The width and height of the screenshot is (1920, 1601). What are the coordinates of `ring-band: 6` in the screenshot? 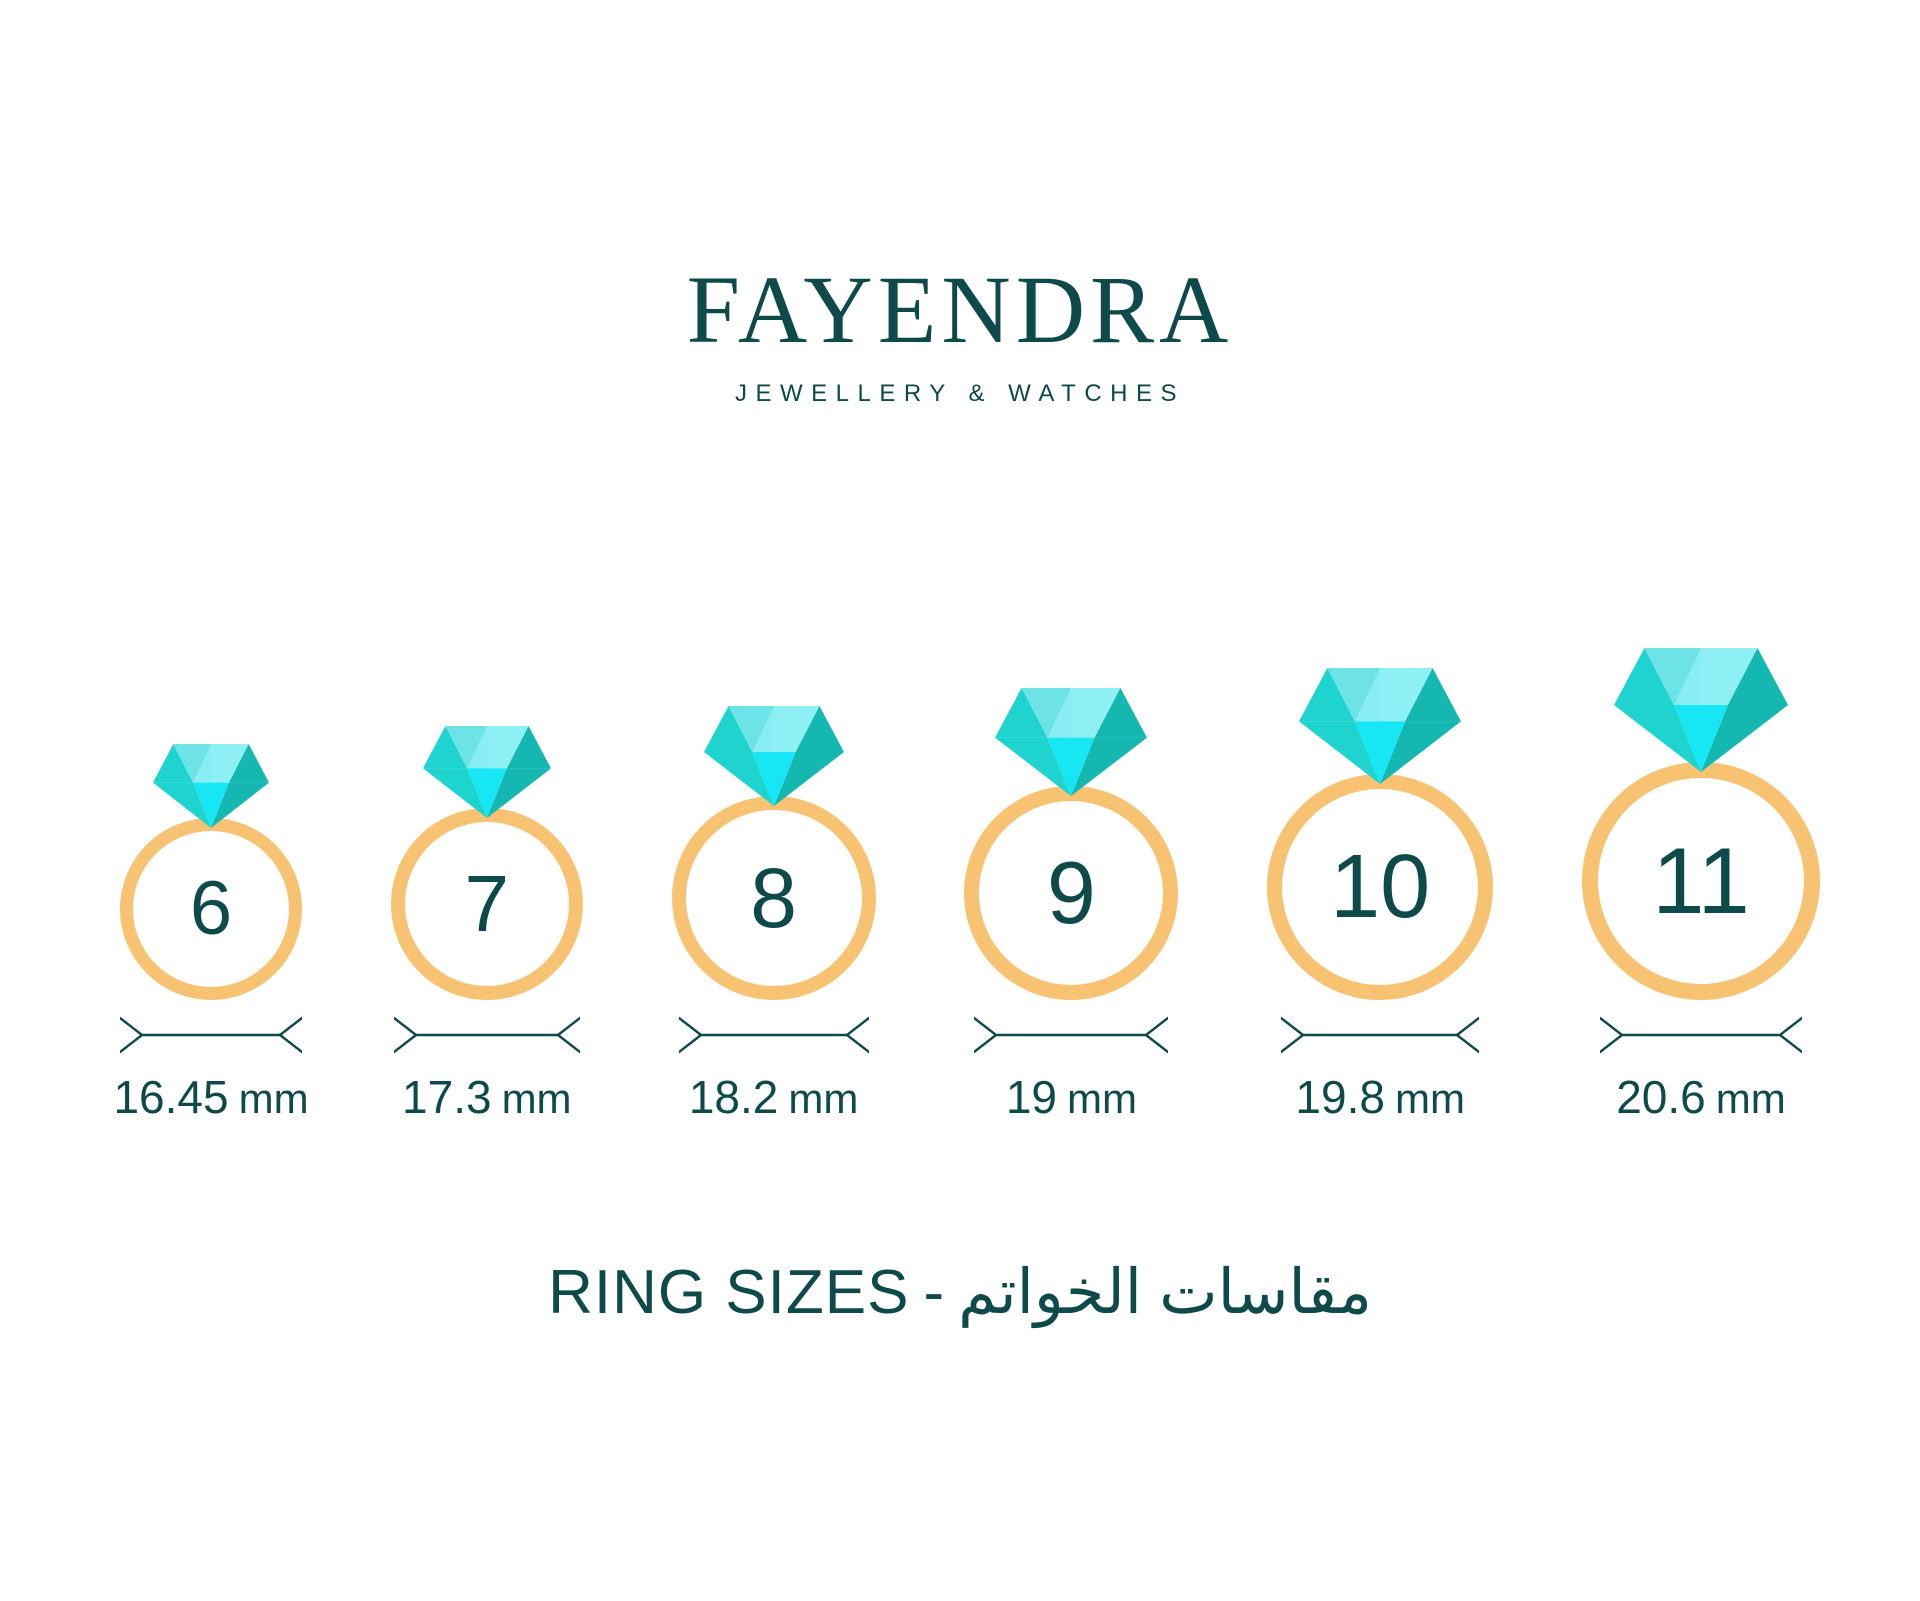 It's located at (211, 909).